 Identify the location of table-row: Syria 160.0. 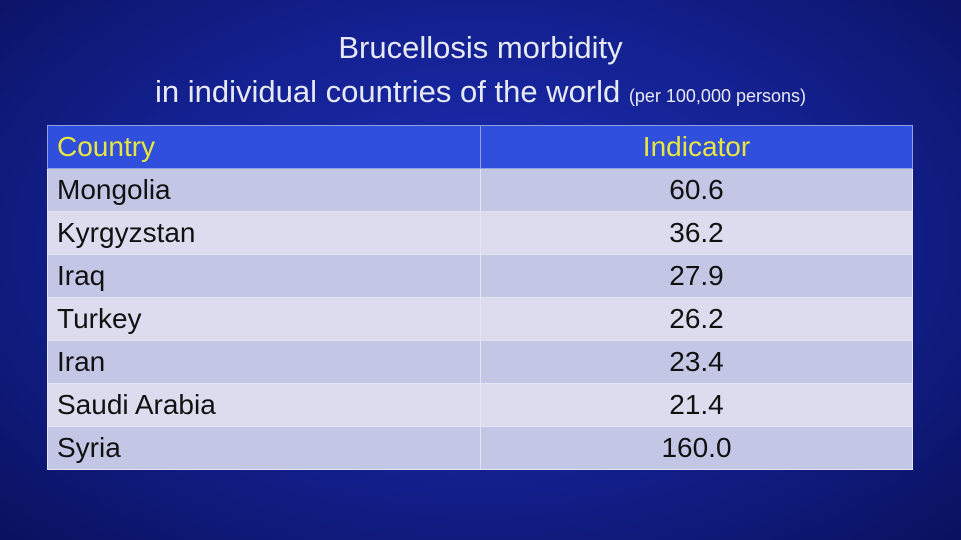
(480, 448).